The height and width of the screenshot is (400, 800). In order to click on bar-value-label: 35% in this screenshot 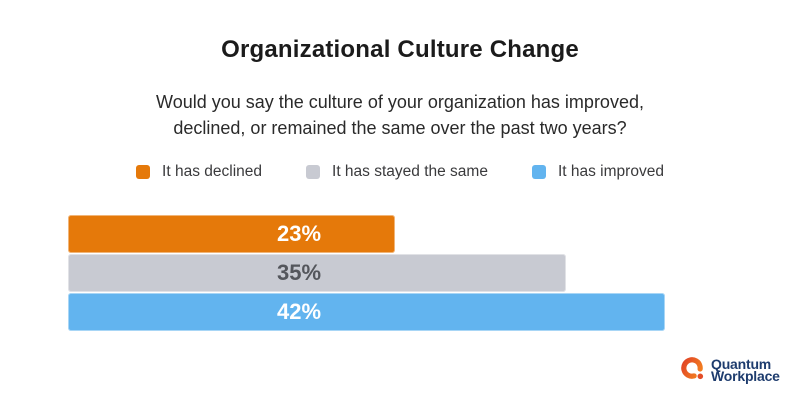, I will do `click(299, 272)`.